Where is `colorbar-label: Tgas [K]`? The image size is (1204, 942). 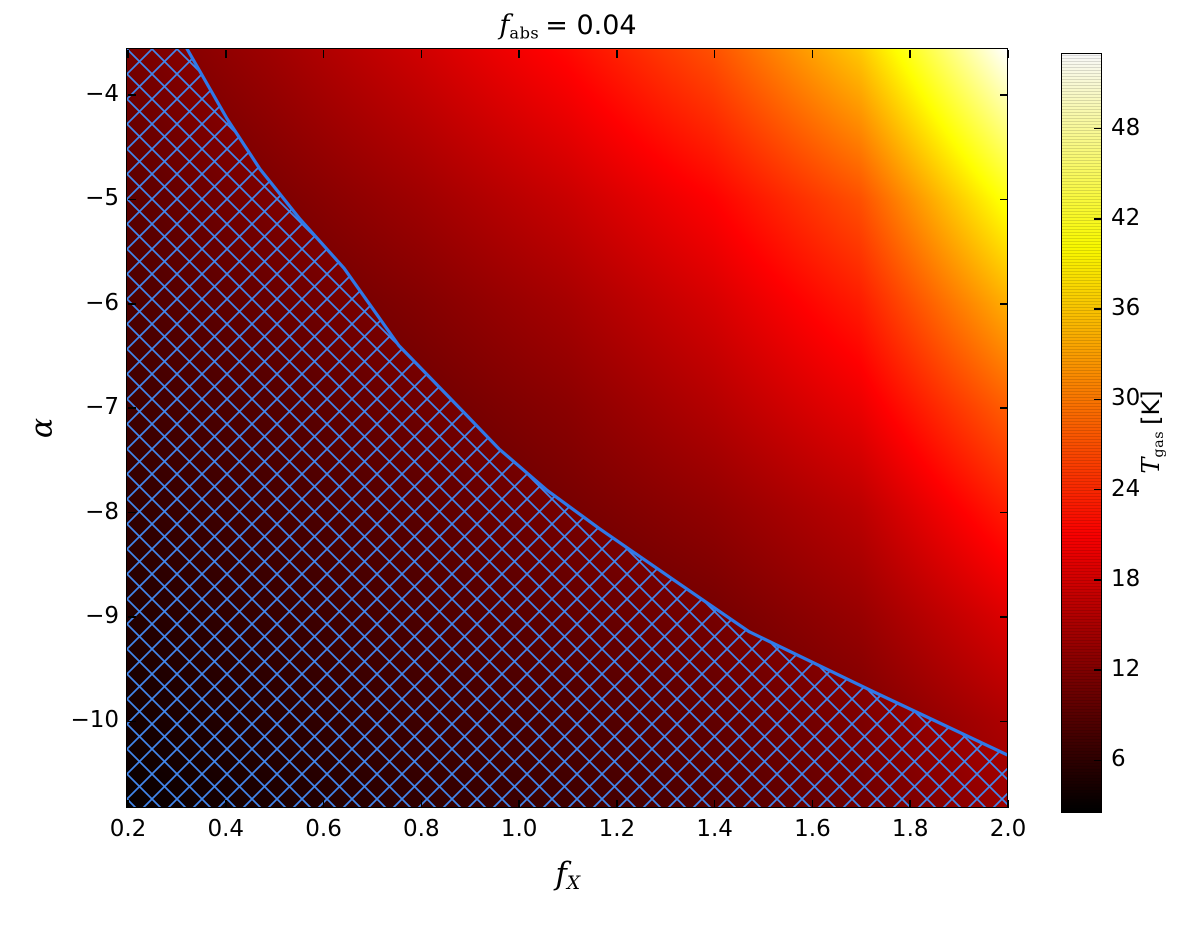 colorbar-label: Tgas [K] is located at coordinates (1152, 431).